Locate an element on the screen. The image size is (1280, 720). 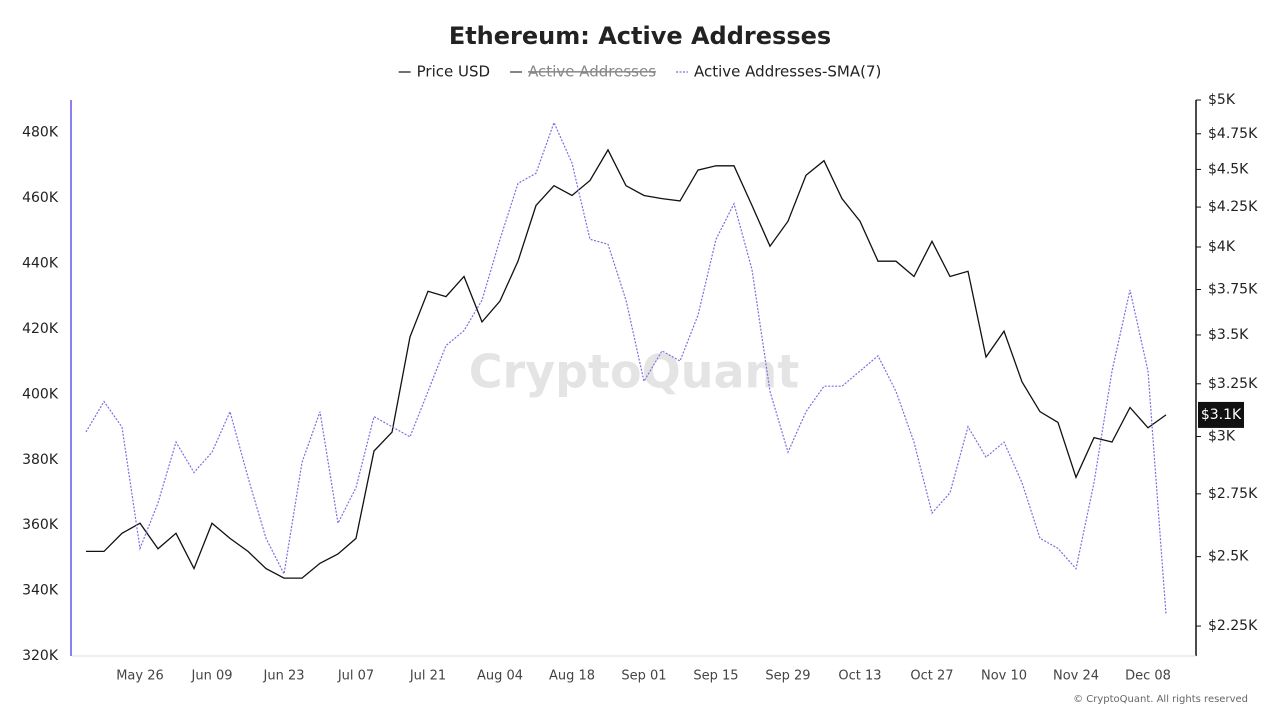
legend-label: Price USD is located at coordinates (453, 72).